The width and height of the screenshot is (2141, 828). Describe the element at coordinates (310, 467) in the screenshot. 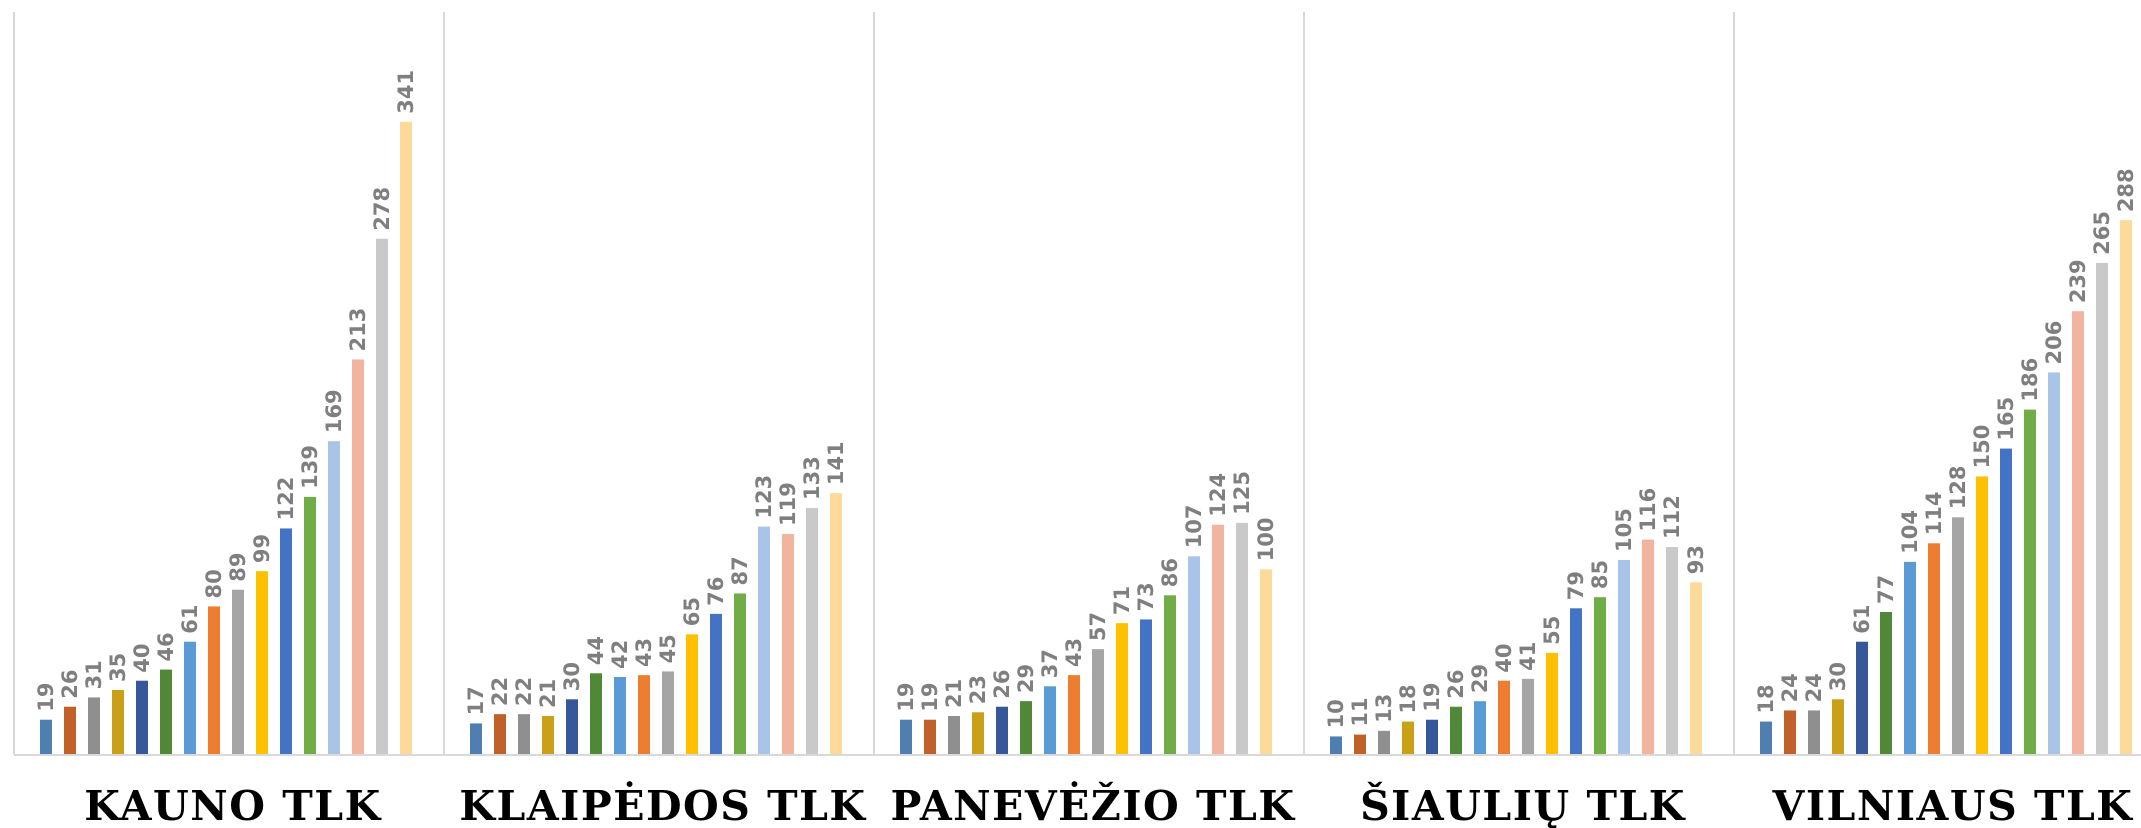

I see `data-label: 139` at that location.